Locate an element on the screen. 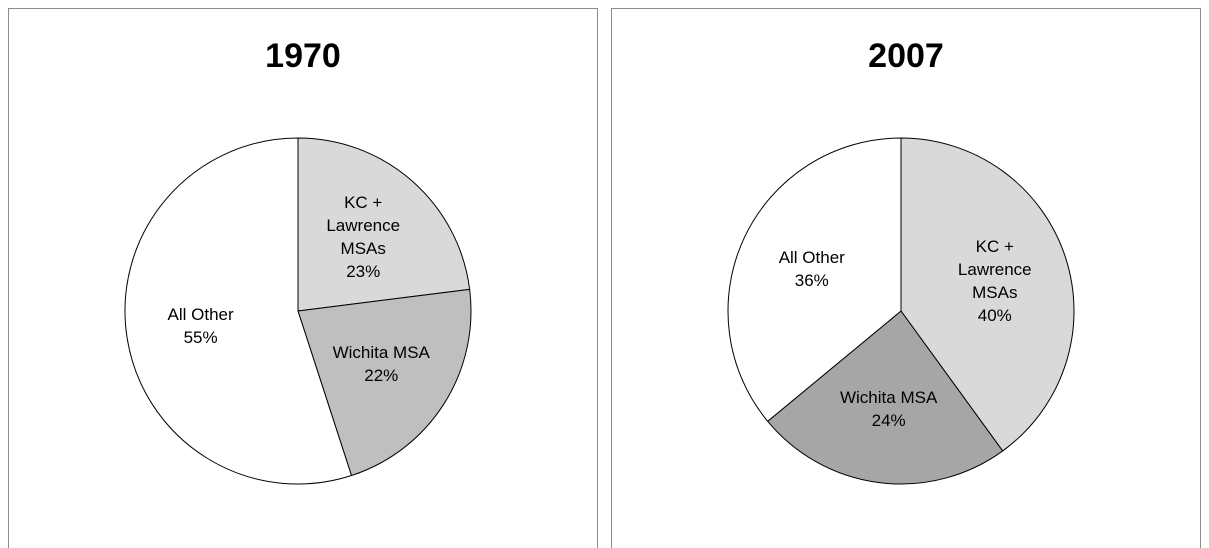 The width and height of the screenshot is (1209, 548). label-text: 40% is located at coordinates (994, 315).